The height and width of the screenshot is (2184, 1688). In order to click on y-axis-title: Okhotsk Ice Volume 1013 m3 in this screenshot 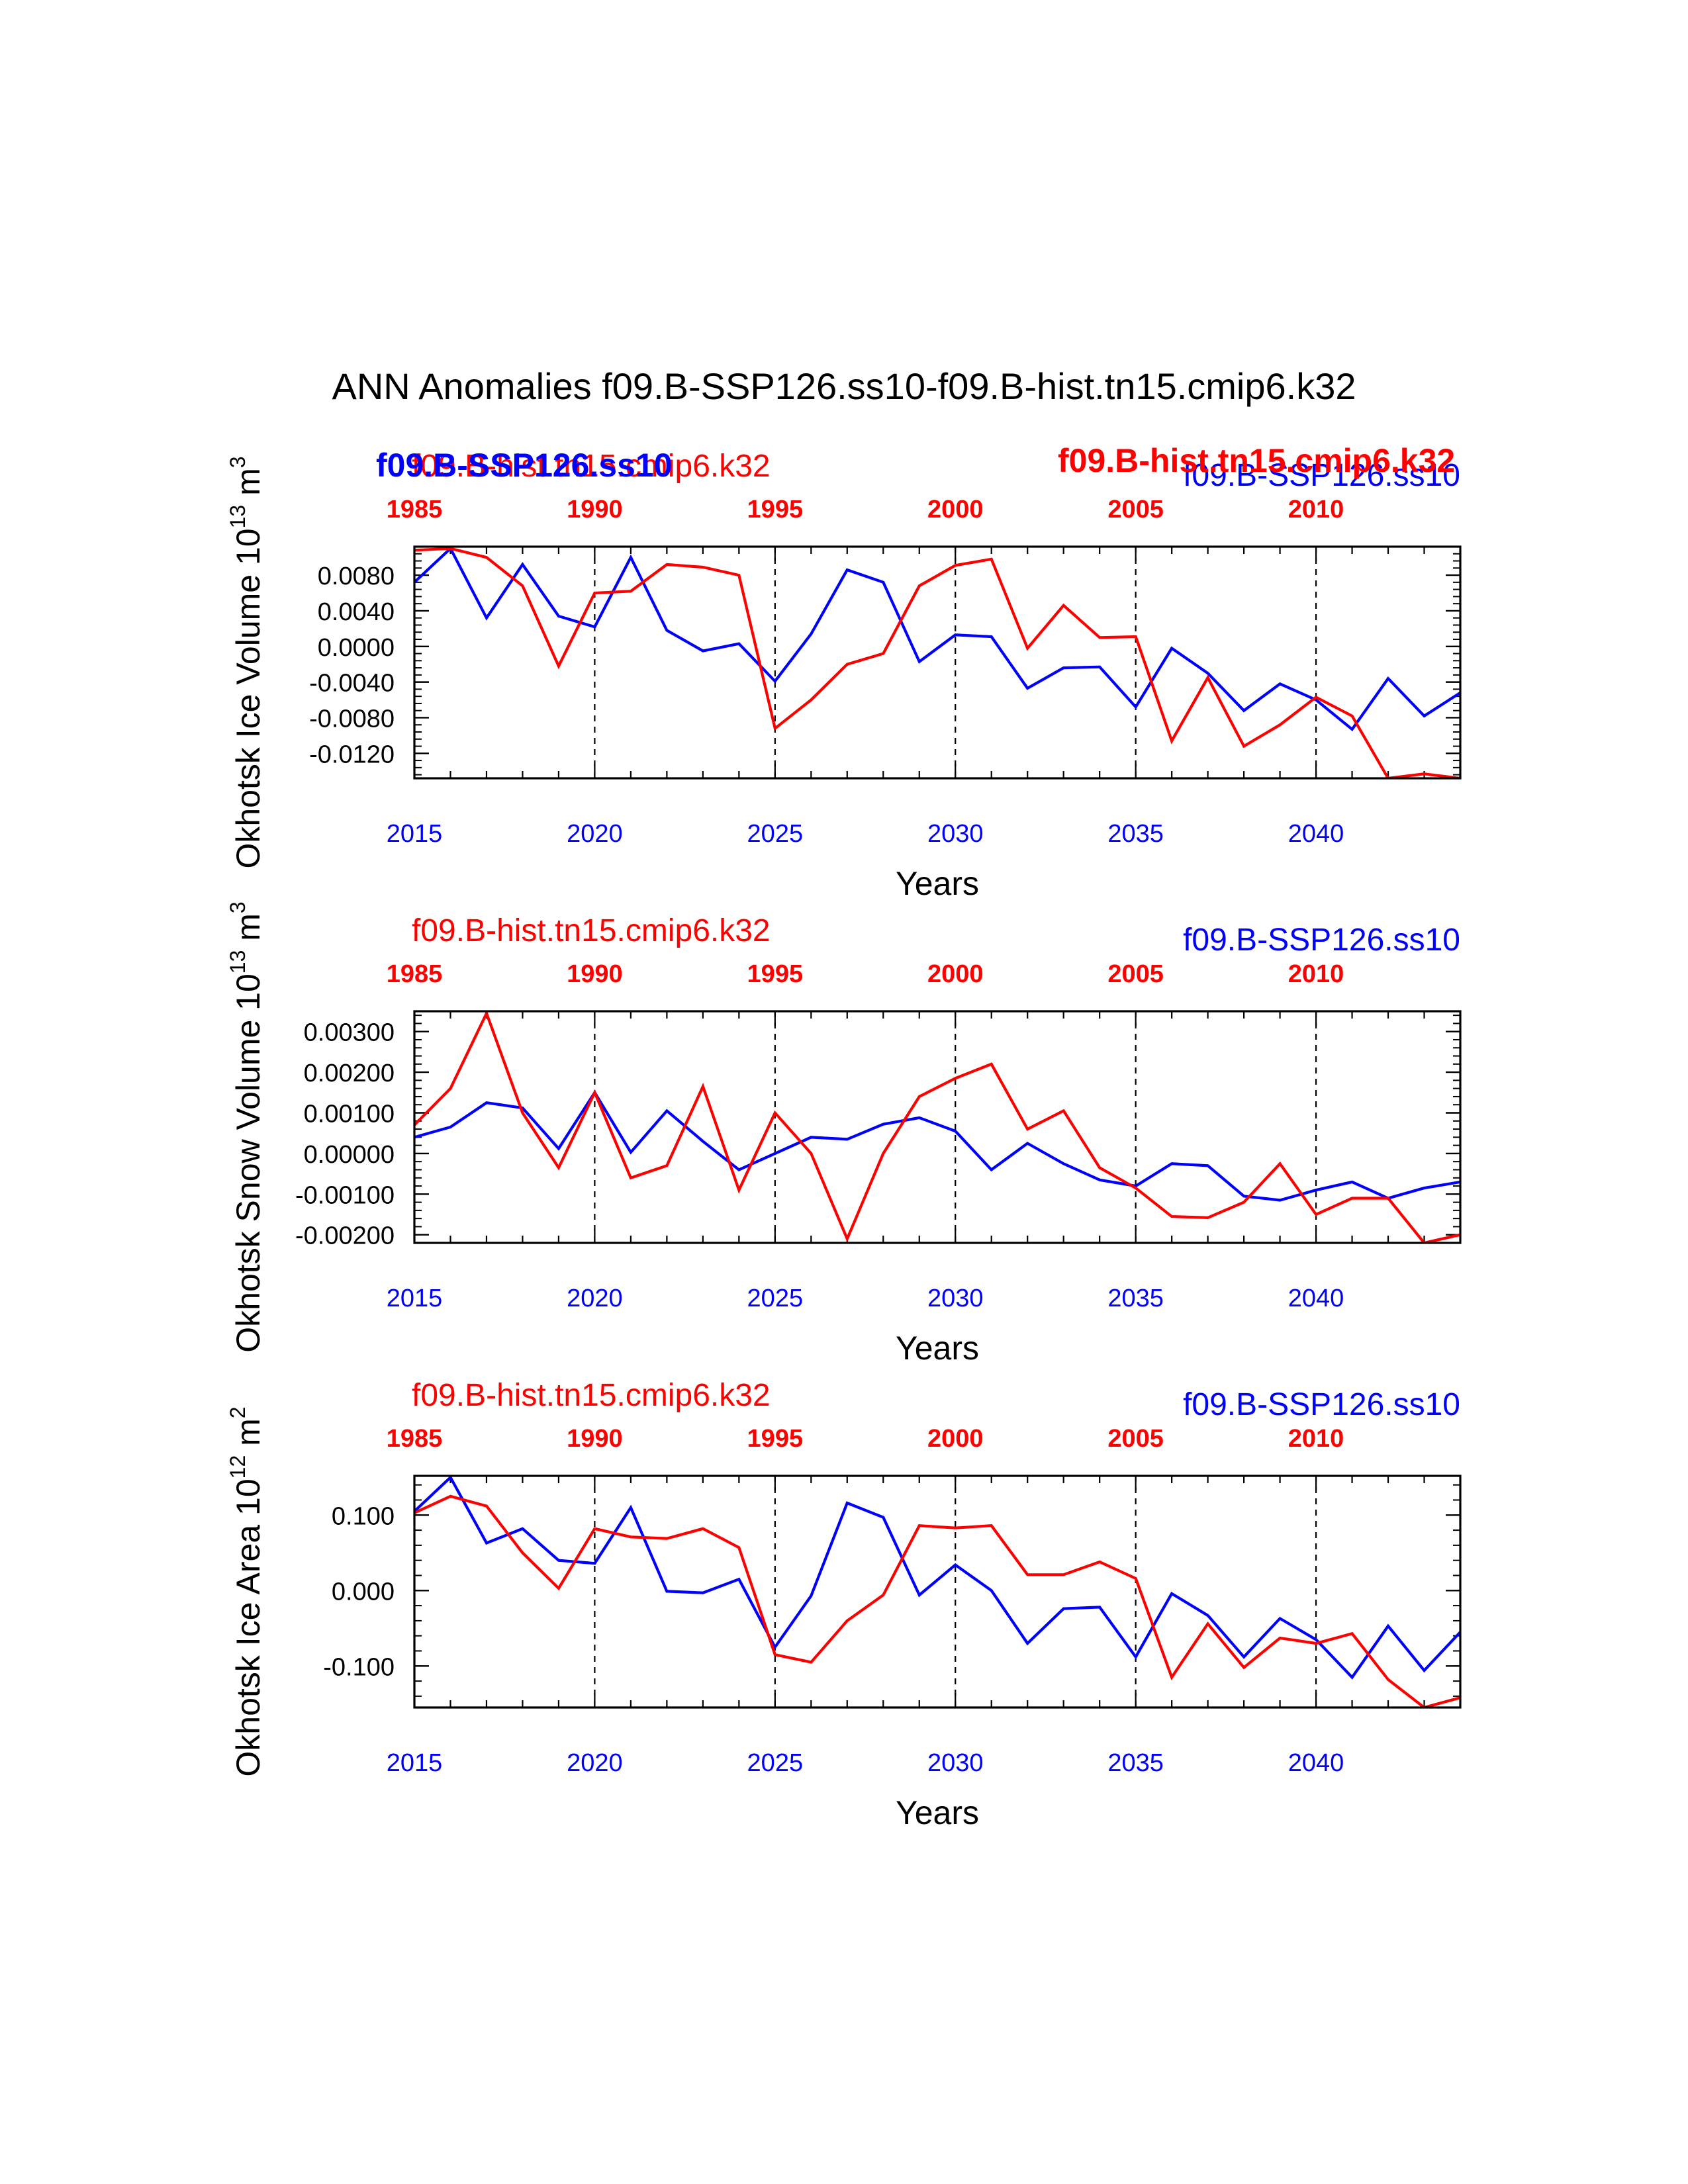, I will do `click(246, 662)`.